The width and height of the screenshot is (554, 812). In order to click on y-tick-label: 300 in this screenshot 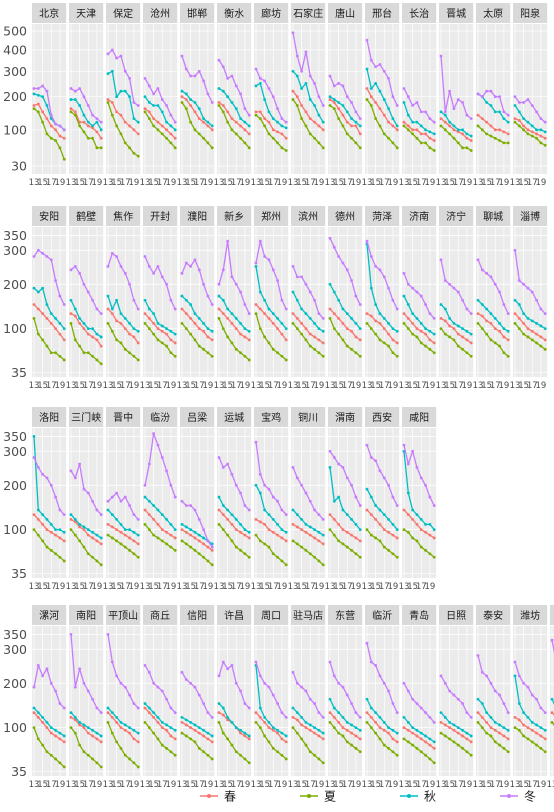, I will do `click(15, 71)`.